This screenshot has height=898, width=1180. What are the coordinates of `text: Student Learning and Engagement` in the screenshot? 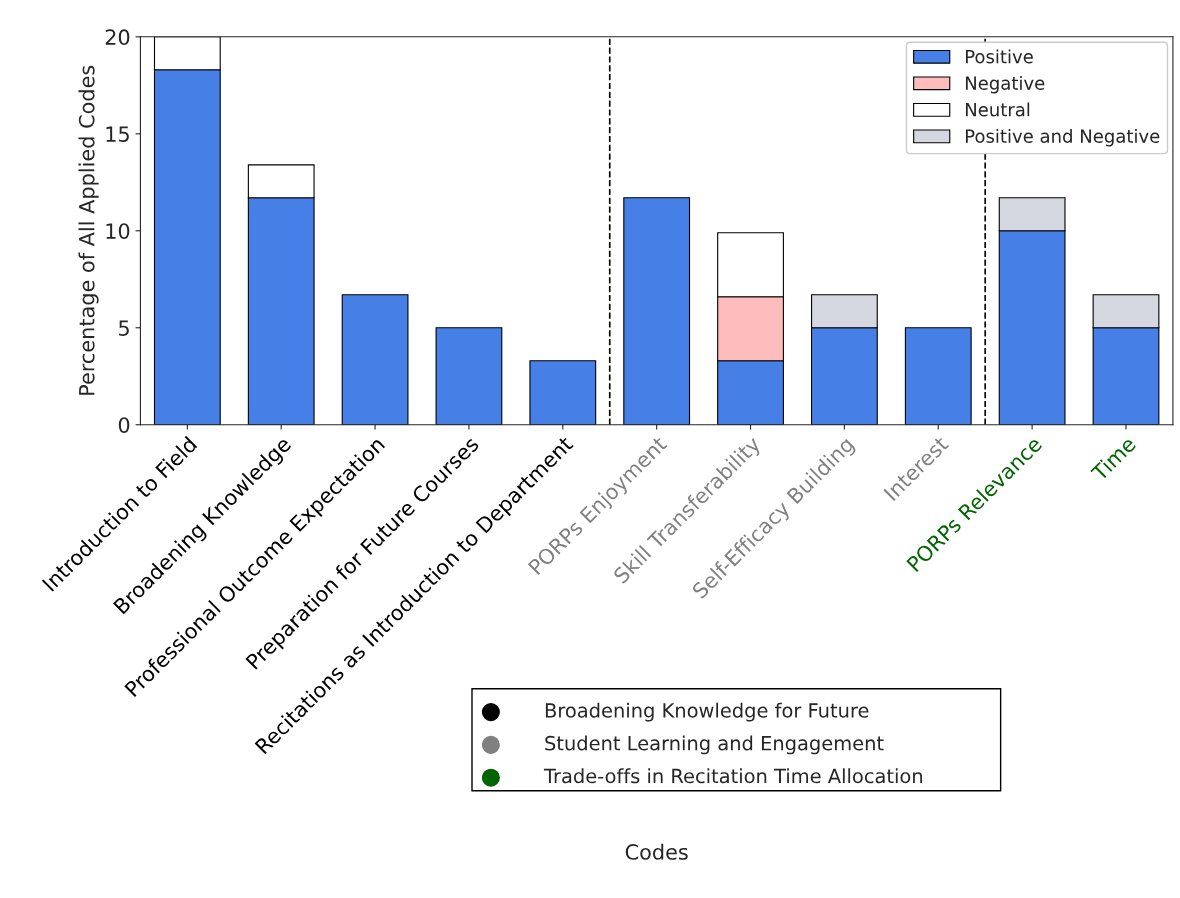 It's located at (714, 745).